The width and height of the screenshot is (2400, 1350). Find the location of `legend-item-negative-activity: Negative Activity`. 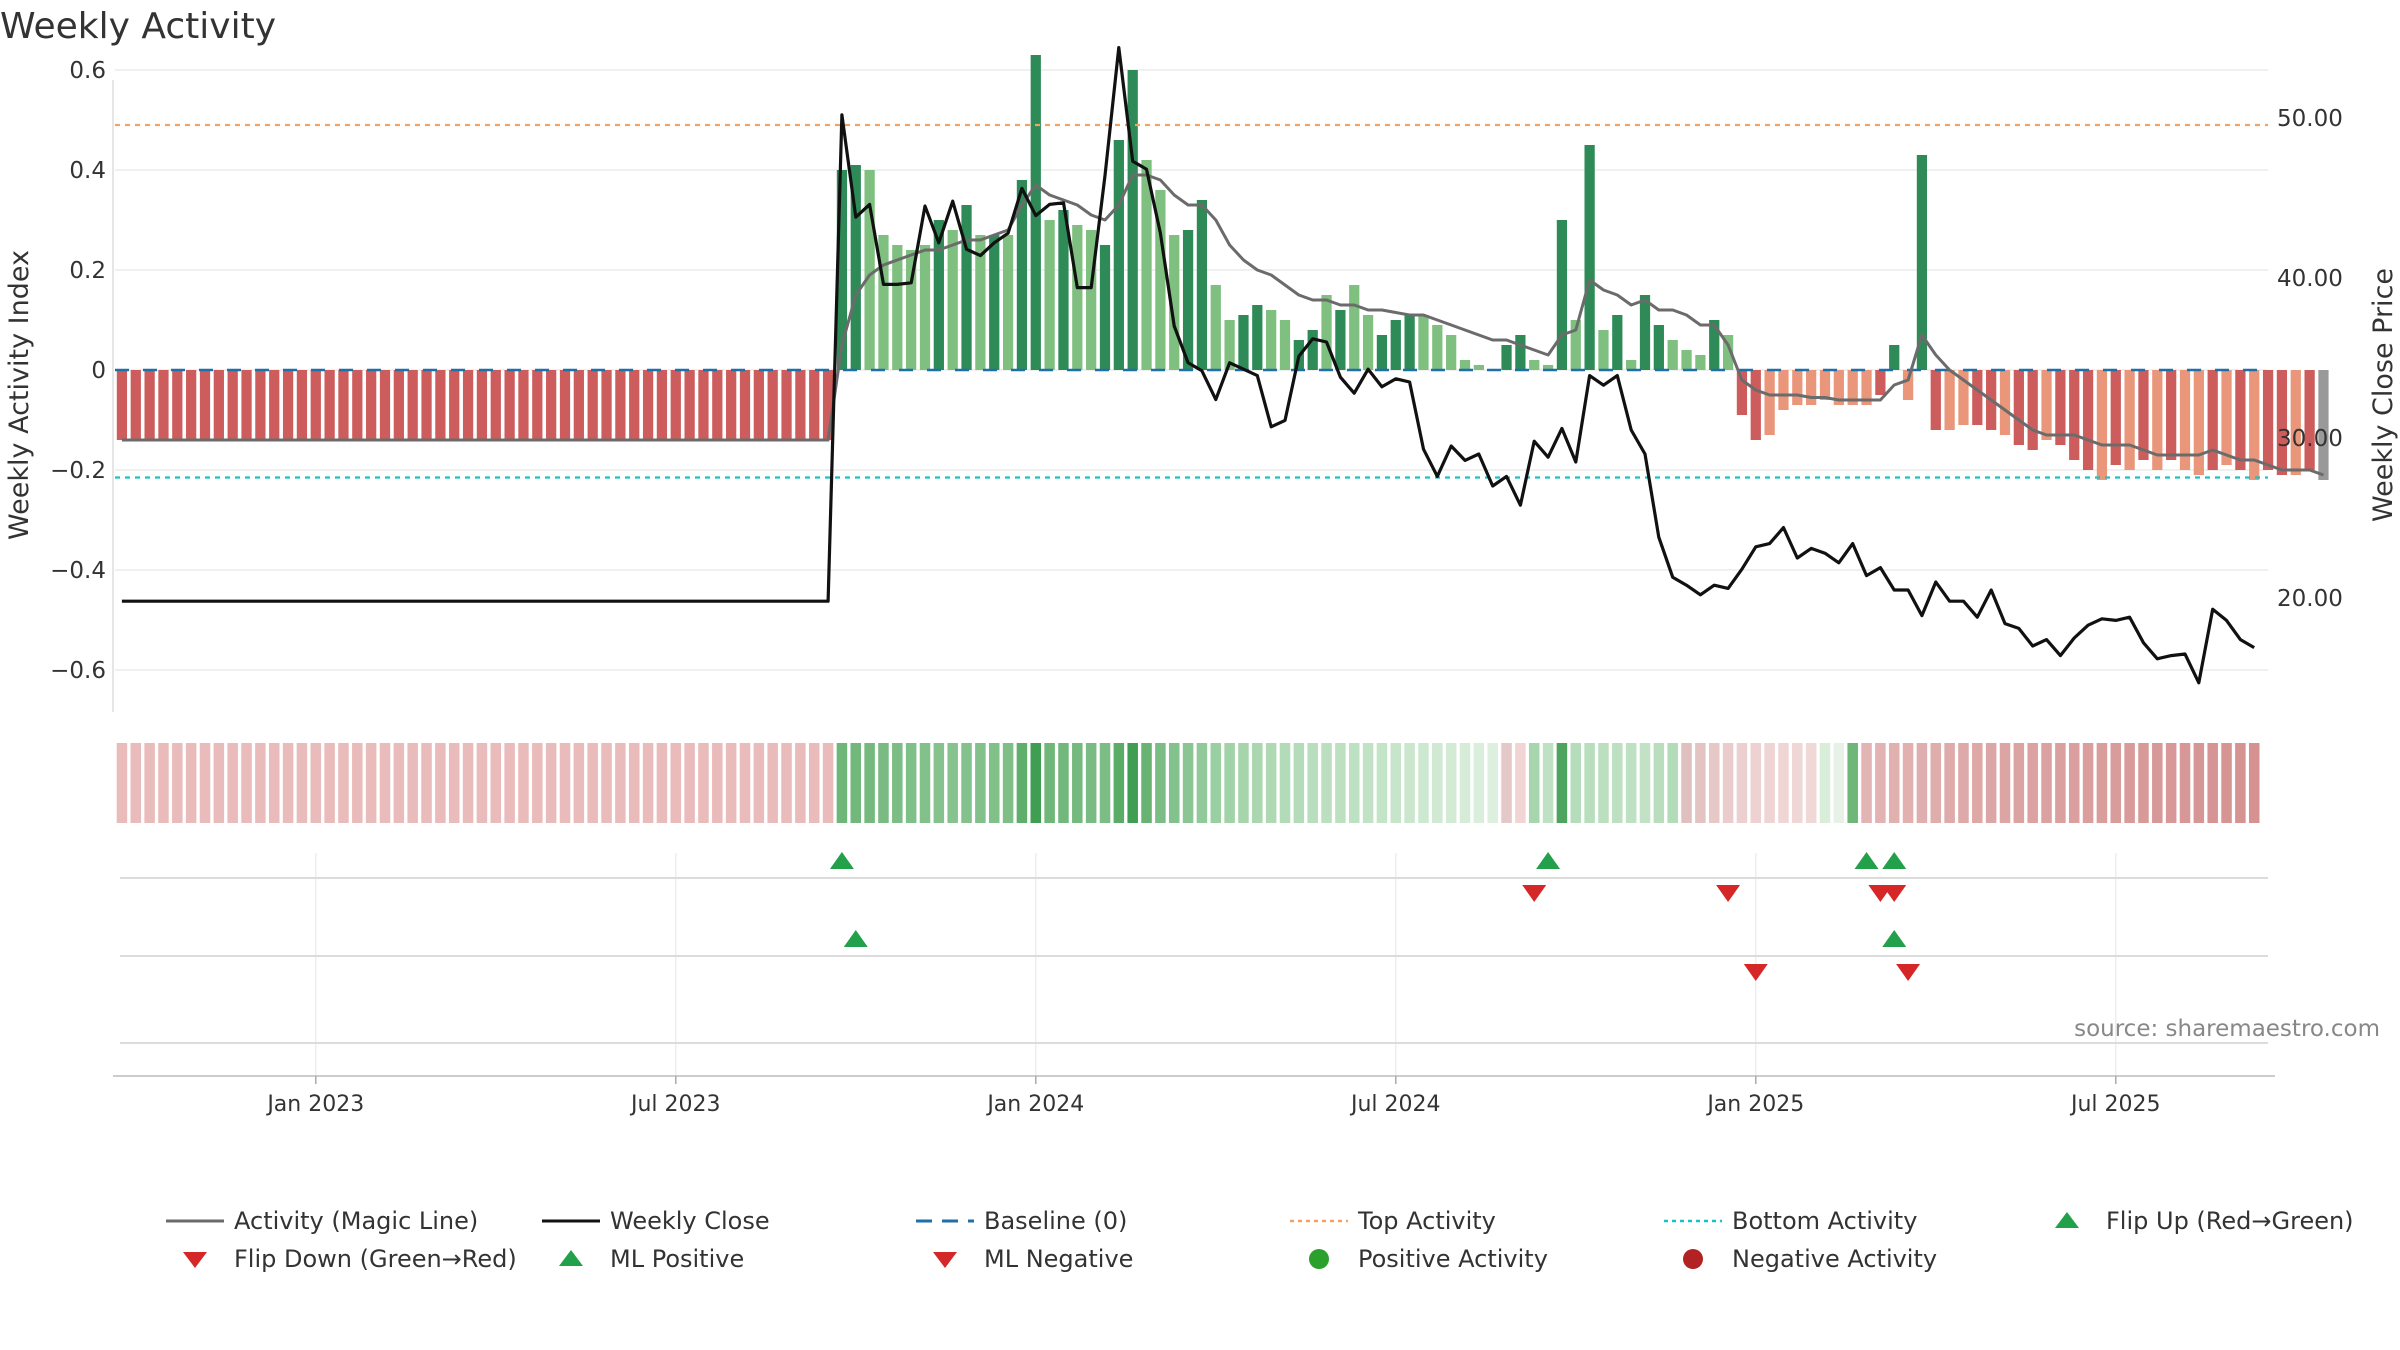

legend-item-negative-activity: Negative Activity is located at coordinates (1799, 1259).